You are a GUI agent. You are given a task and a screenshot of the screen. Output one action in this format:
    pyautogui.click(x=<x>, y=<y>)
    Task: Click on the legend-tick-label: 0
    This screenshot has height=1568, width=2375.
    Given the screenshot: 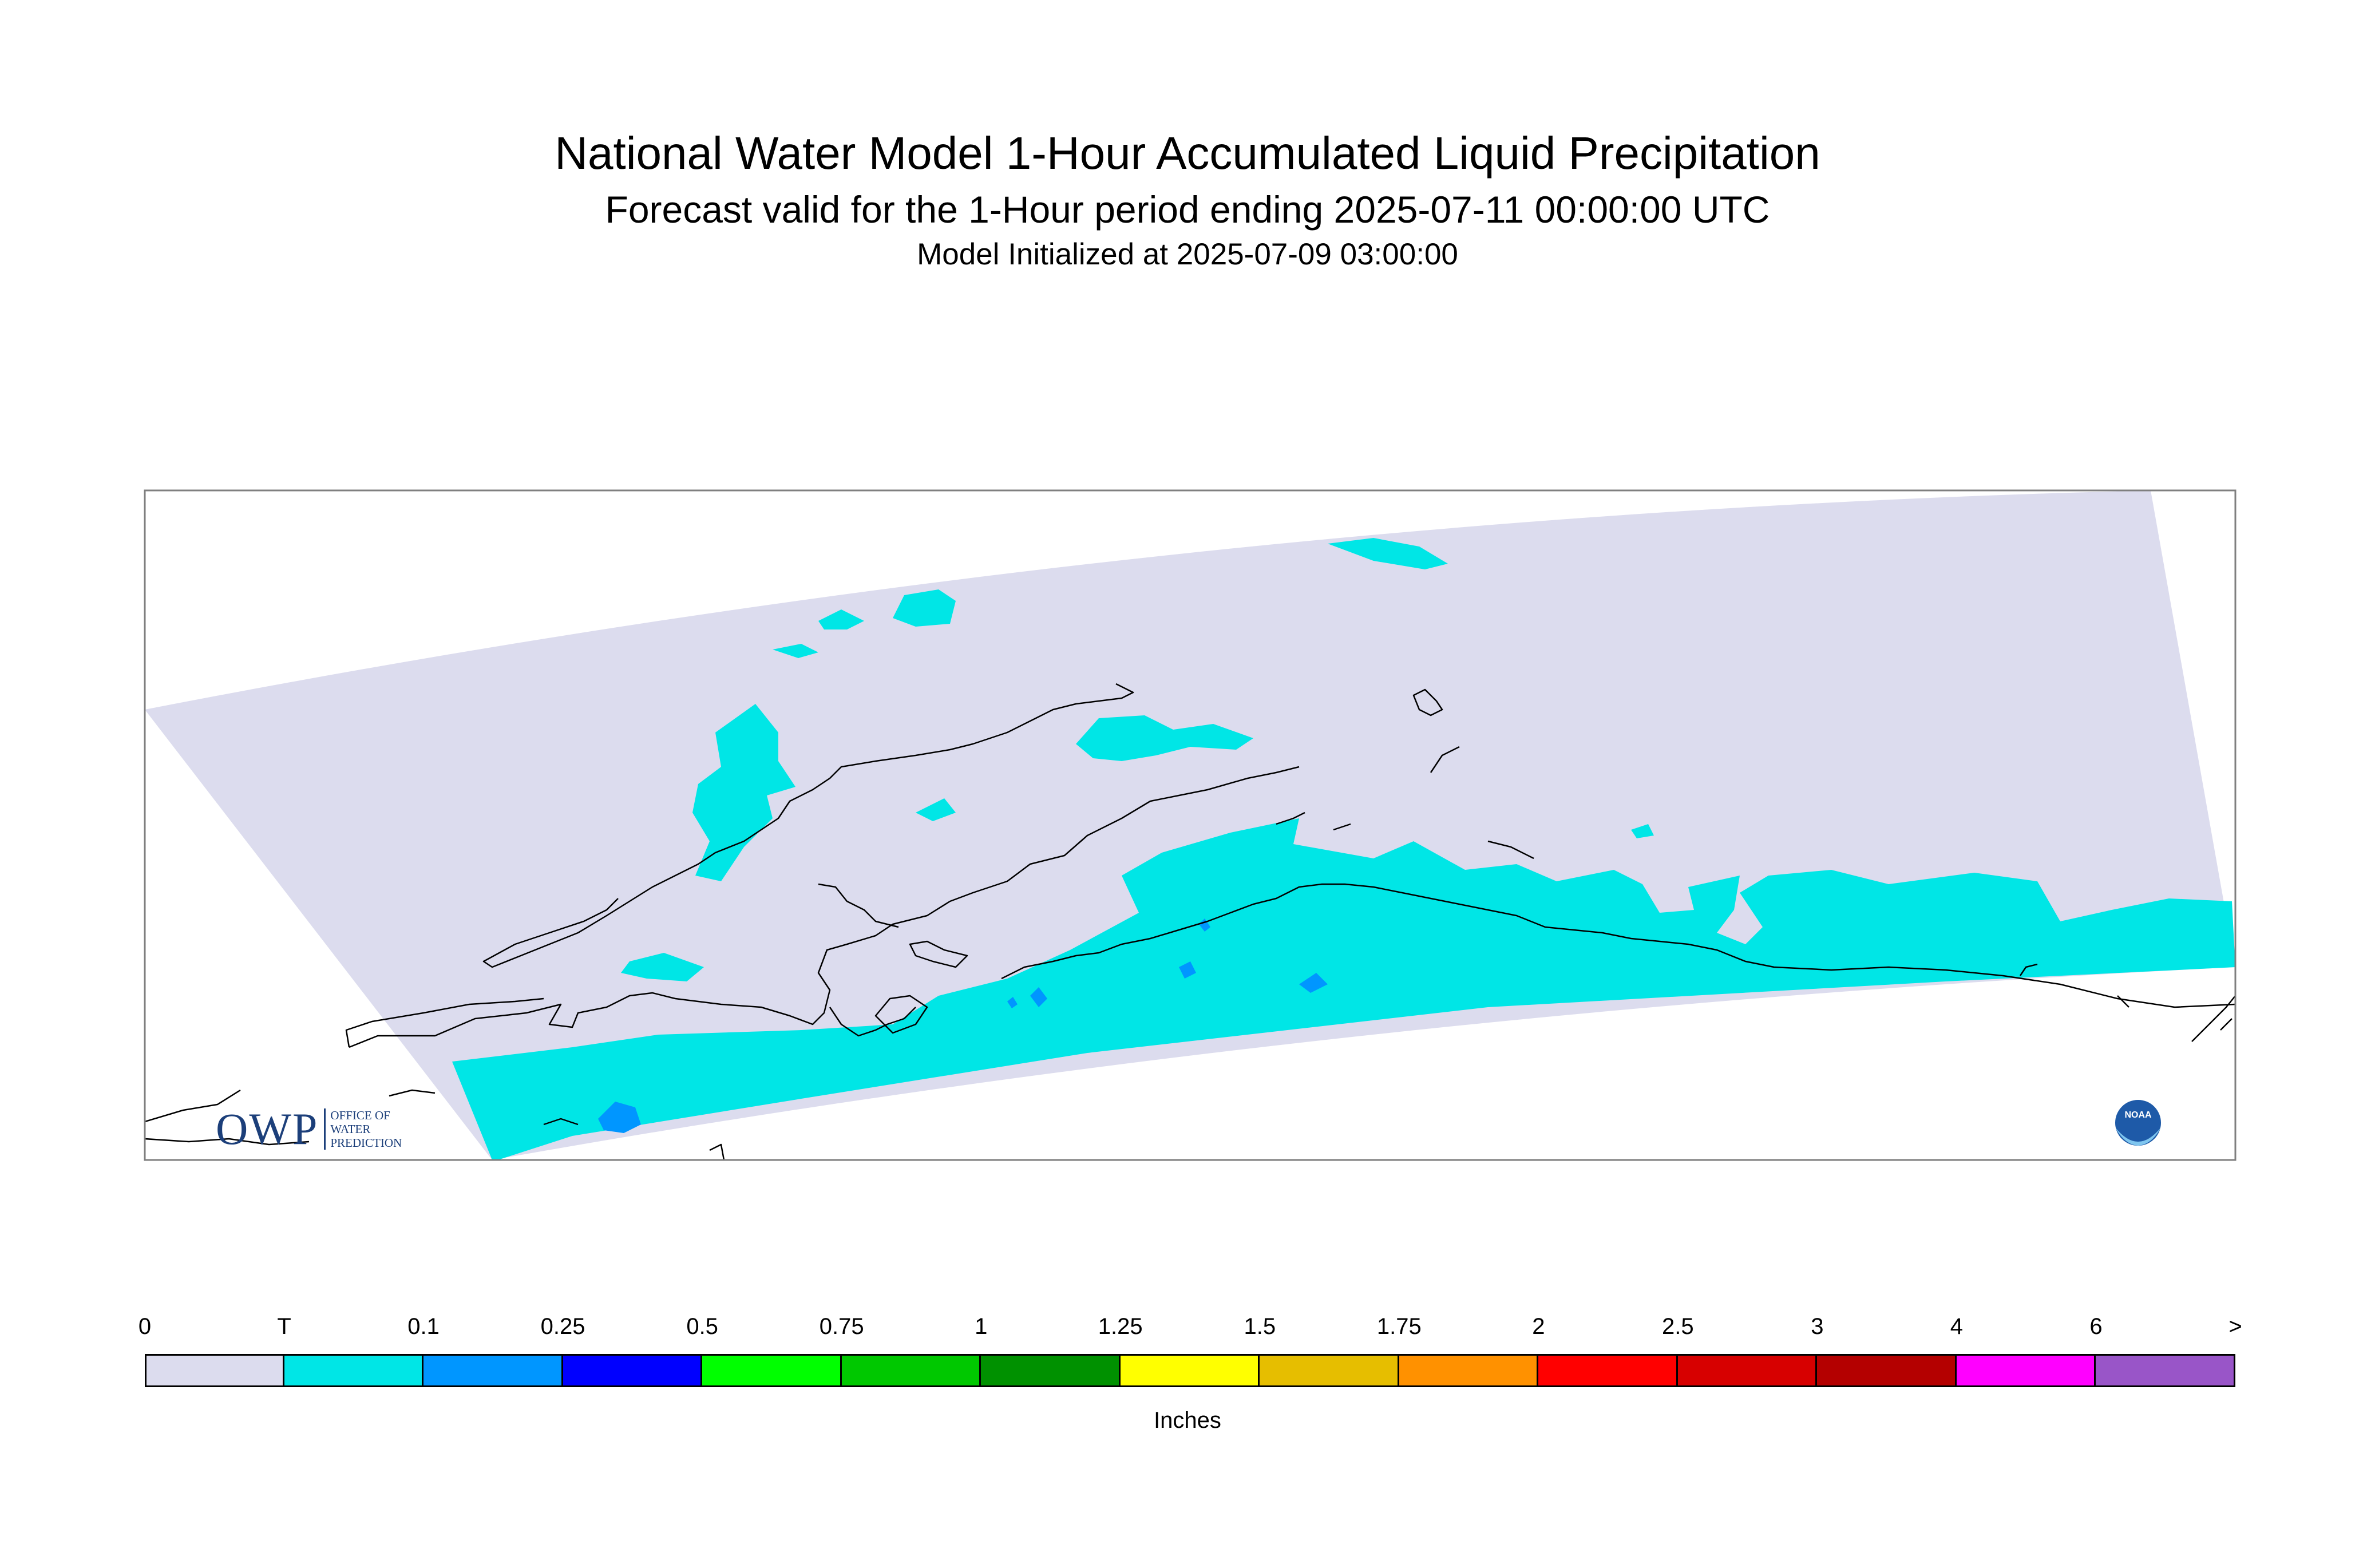 What is the action you would take?
    pyautogui.click(x=145, y=1326)
    